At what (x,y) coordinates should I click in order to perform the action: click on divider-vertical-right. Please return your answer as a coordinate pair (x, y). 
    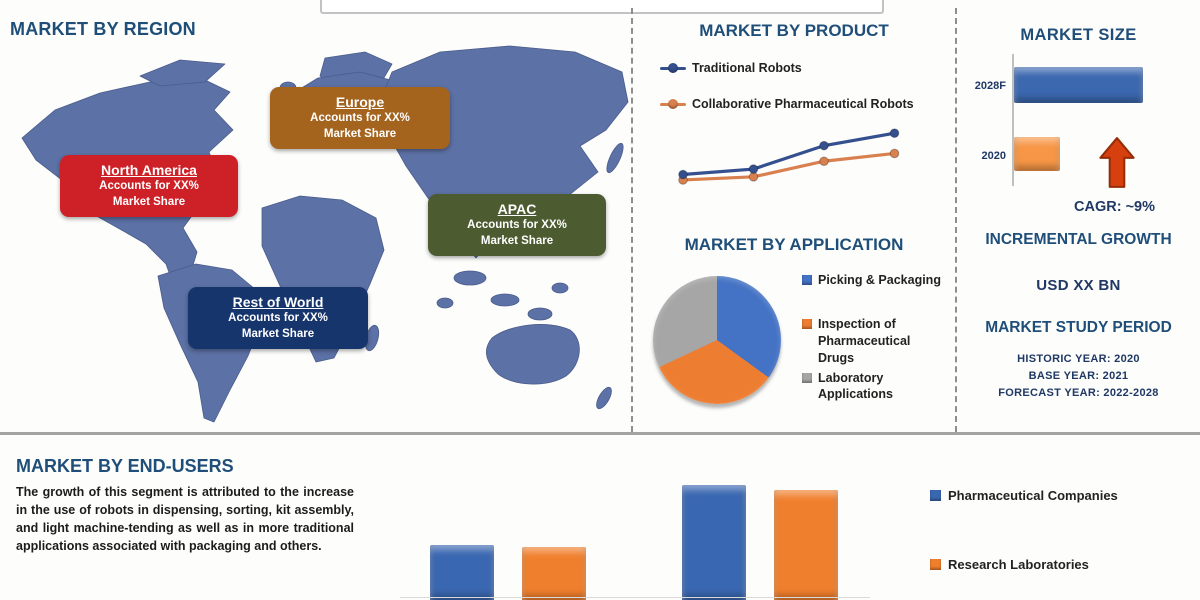
    Looking at the image, I should click on (956, 220).